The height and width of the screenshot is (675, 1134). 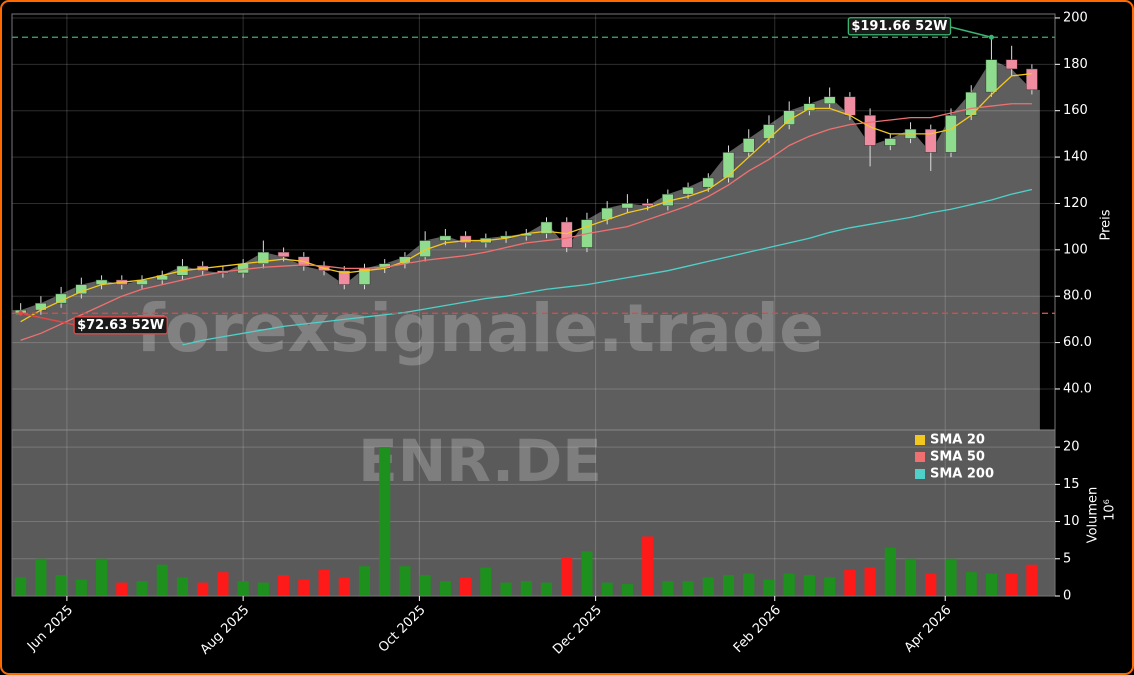 I want to click on y-tick-label: 120, so click(x=1075, y=203).